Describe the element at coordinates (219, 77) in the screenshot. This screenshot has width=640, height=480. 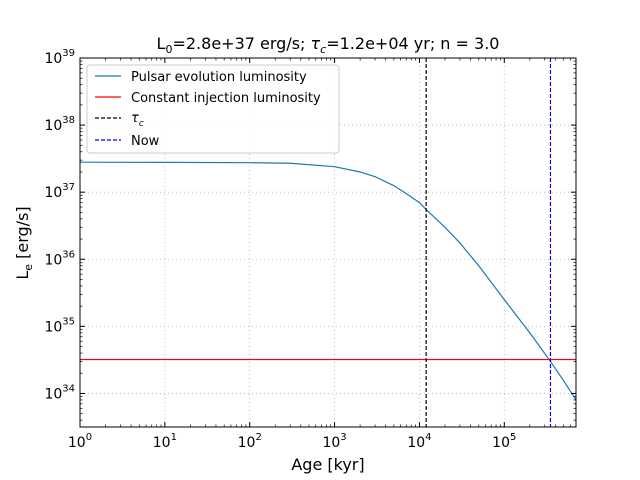
I see `legend-label-pulsar: Pulsar evolution luminosity` at that location.